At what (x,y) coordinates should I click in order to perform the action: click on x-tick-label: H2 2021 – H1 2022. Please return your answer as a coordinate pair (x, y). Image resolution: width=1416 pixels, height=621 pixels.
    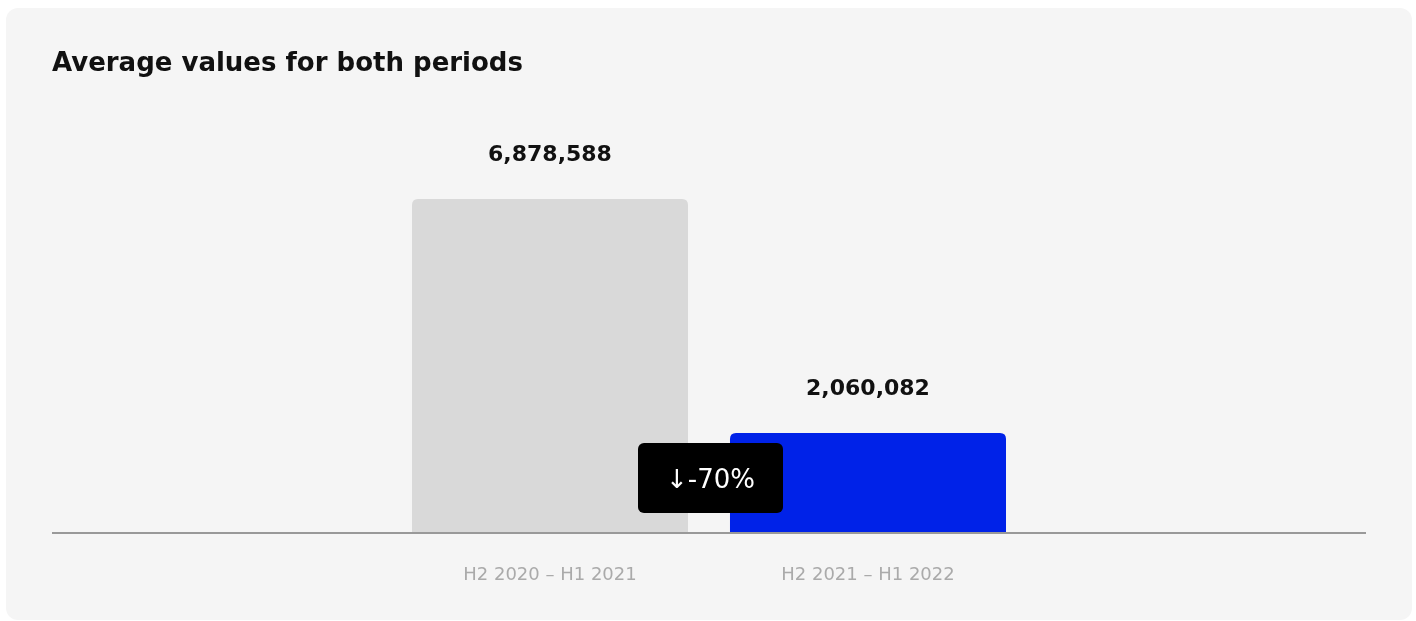
    Looking at the image, I should click on (868, 573).